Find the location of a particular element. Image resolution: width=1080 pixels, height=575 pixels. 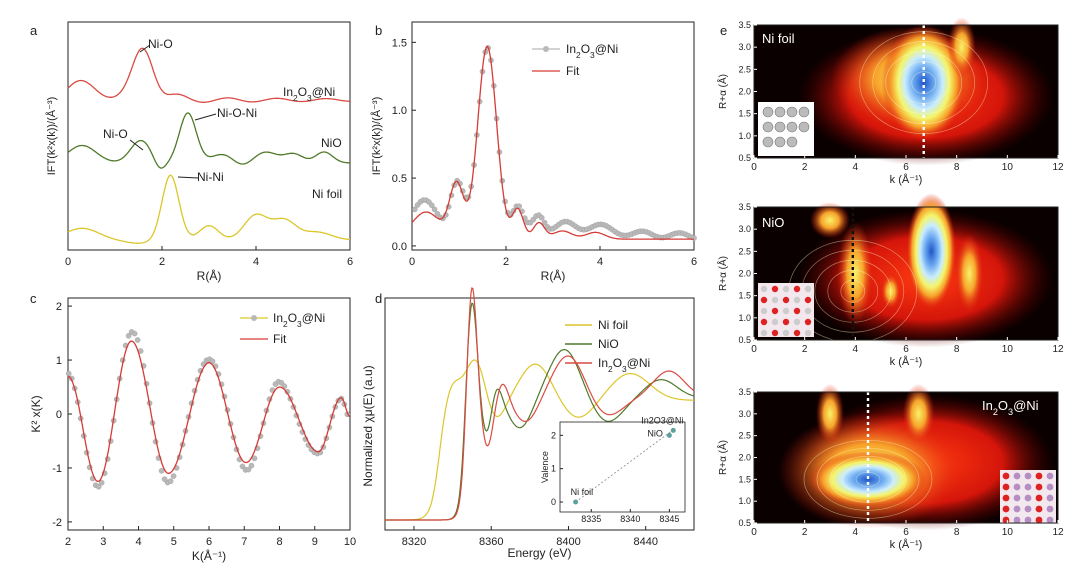

annotation-arrow is located at coordinates (205, 117).